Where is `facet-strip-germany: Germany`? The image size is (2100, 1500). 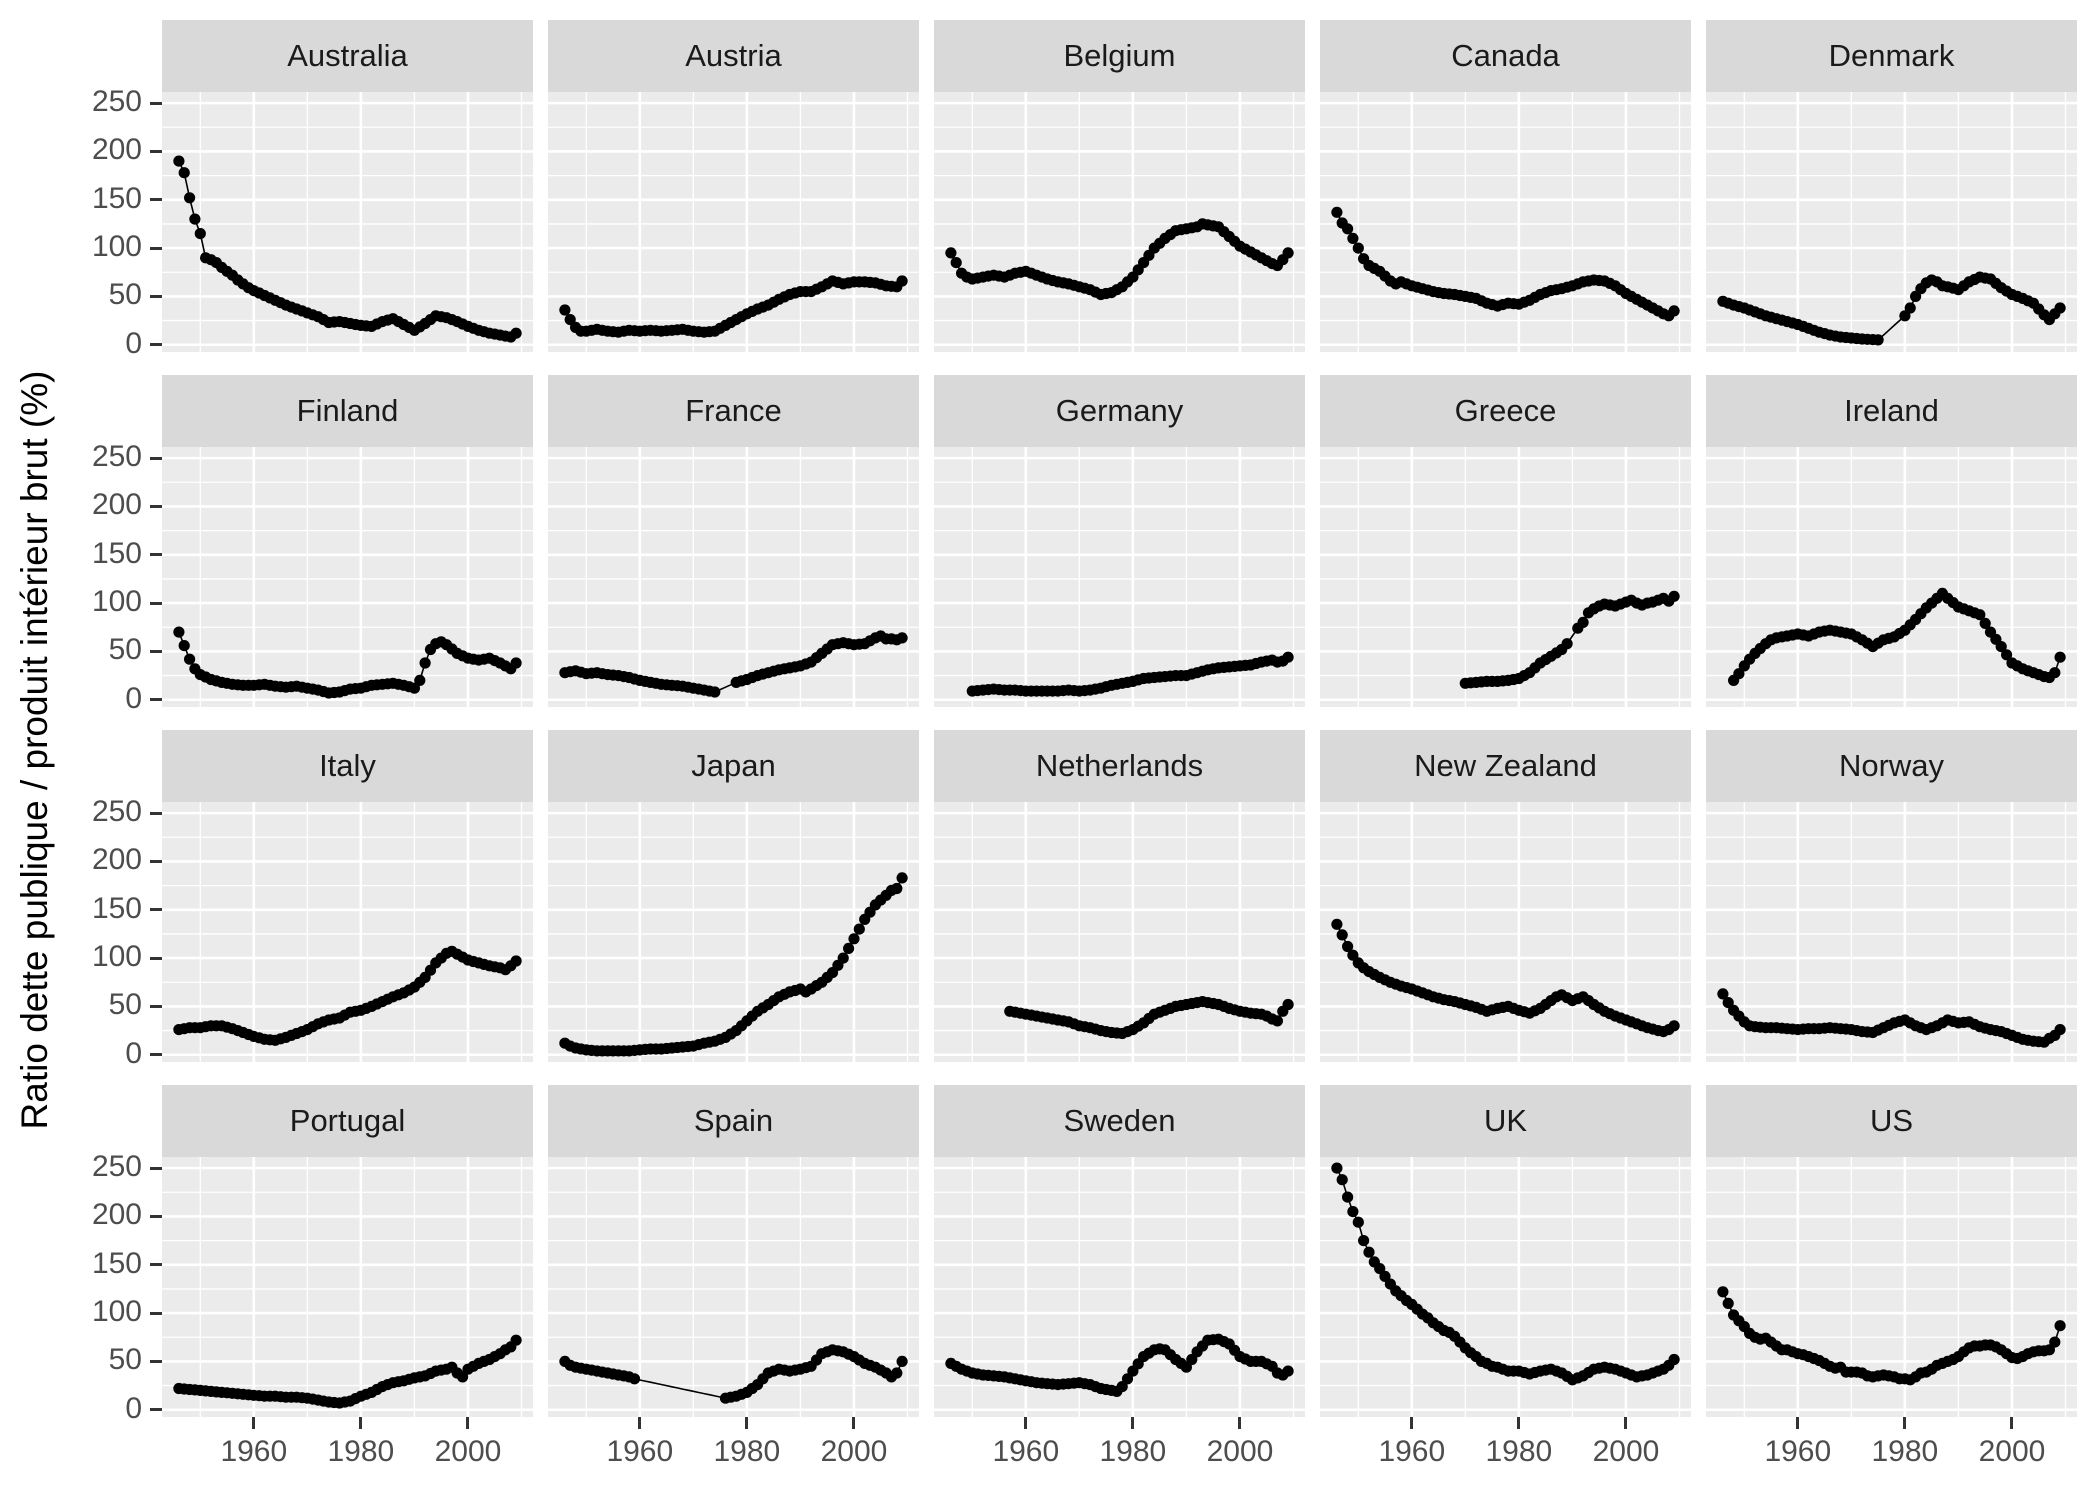 facet-strip-germany: Germany is located at coordinates (1119, 411).